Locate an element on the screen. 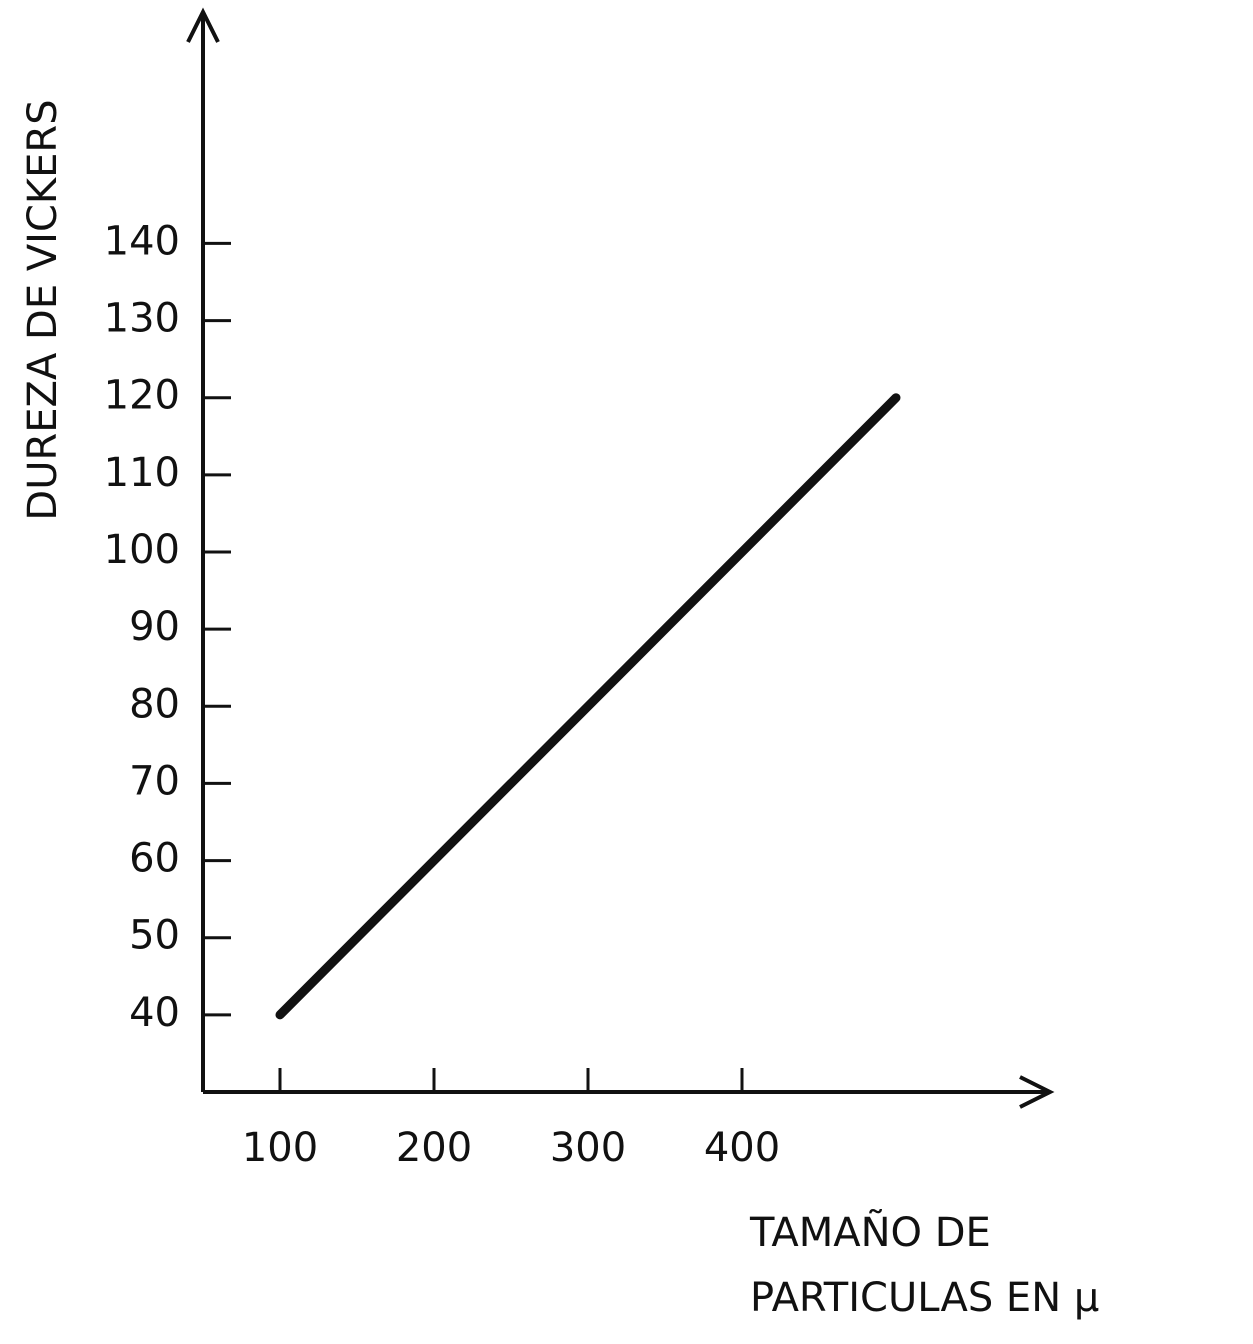 The height and width of the screenshot is (1344, 1253). y-tick-label: 60 is located at coordinates (154, 859).